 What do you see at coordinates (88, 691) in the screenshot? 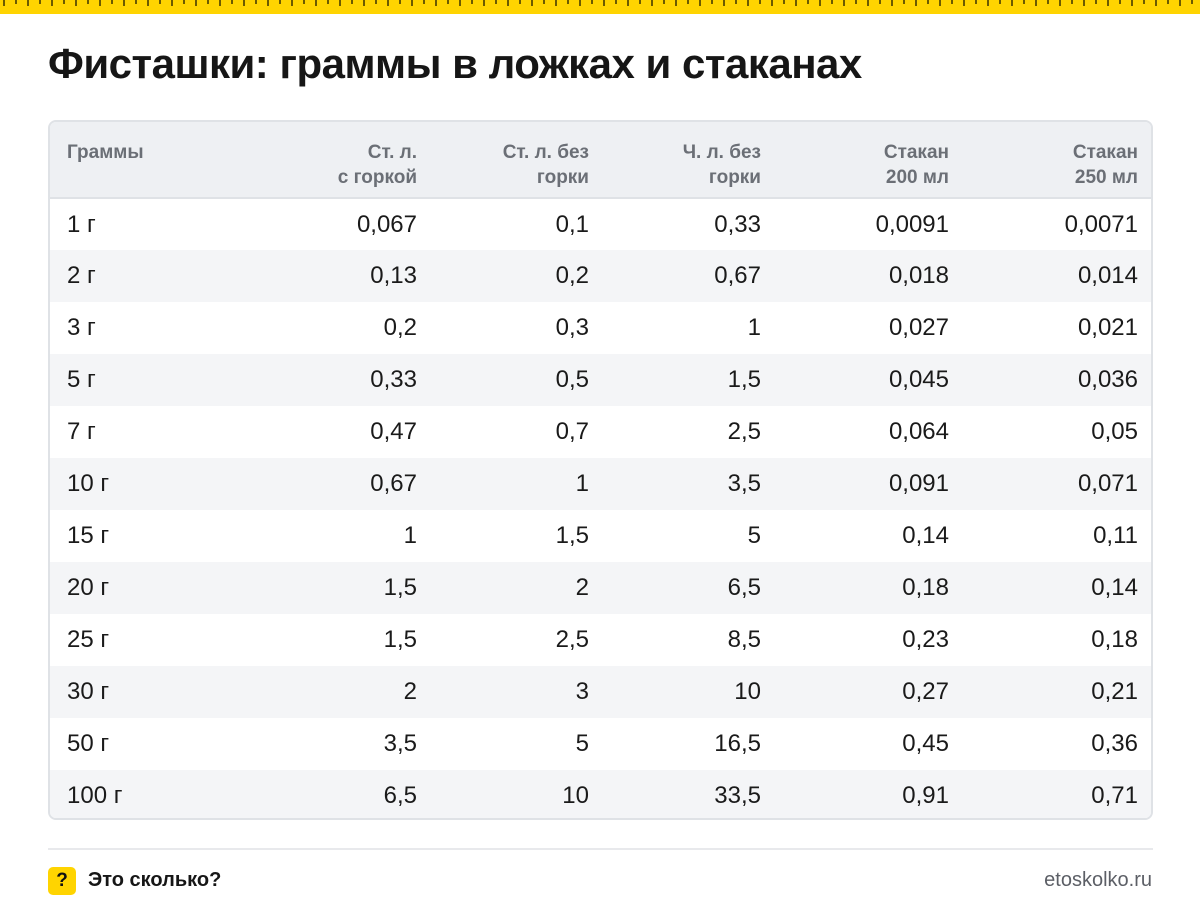
I see `cell-grams: 30 г` at bounding box center [88, 691].